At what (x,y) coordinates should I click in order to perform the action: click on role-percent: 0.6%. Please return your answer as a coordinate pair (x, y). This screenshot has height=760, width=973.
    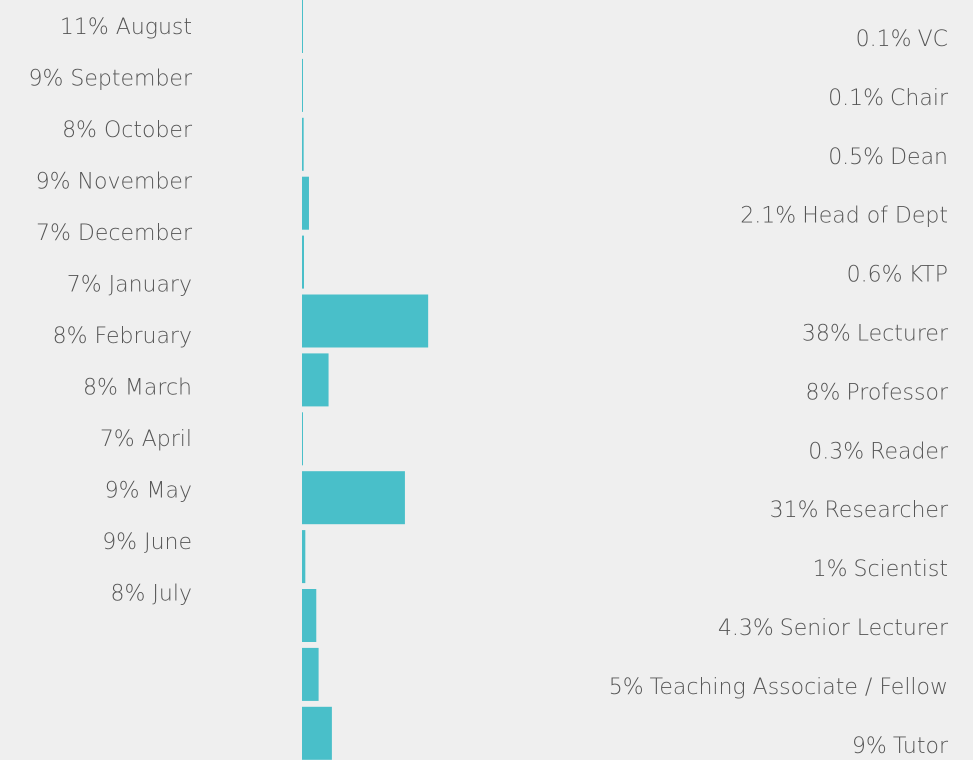
    Looking at the image, I should click on (875, 275).